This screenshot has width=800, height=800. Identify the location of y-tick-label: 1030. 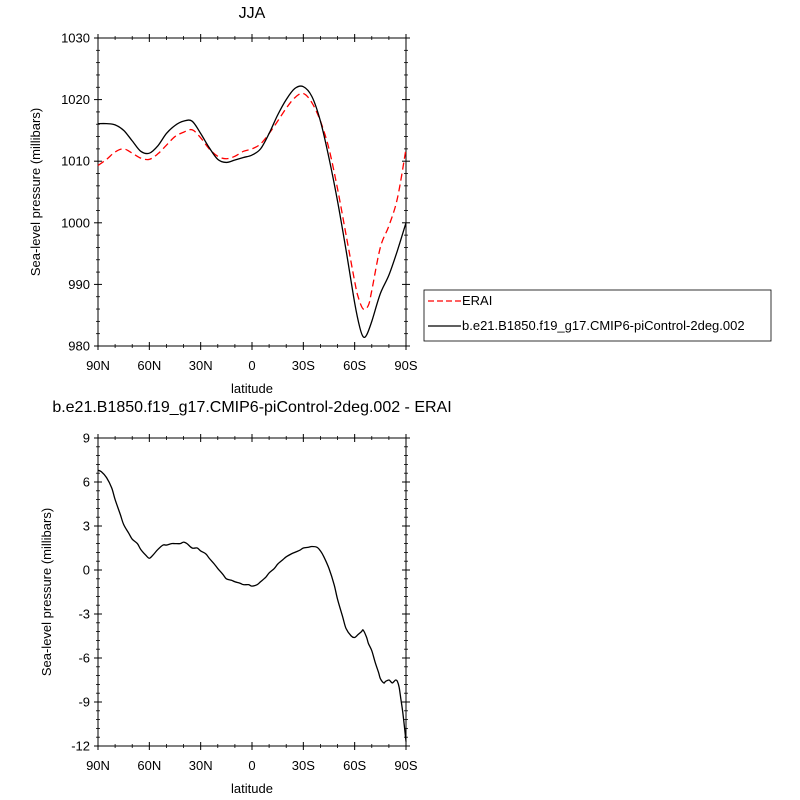
(75, 38).